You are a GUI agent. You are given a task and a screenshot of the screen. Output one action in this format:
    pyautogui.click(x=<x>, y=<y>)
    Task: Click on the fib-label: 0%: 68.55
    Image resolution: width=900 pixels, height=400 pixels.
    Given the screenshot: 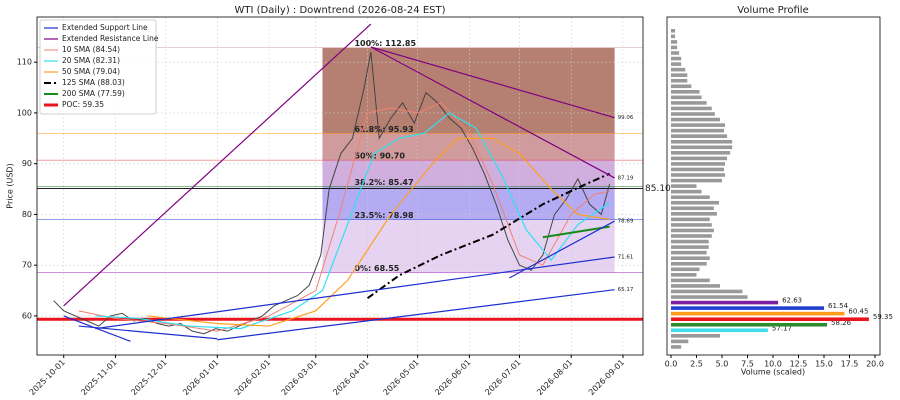 What is the action you would take?
    pyautogui.click(x=376, y=268)
    